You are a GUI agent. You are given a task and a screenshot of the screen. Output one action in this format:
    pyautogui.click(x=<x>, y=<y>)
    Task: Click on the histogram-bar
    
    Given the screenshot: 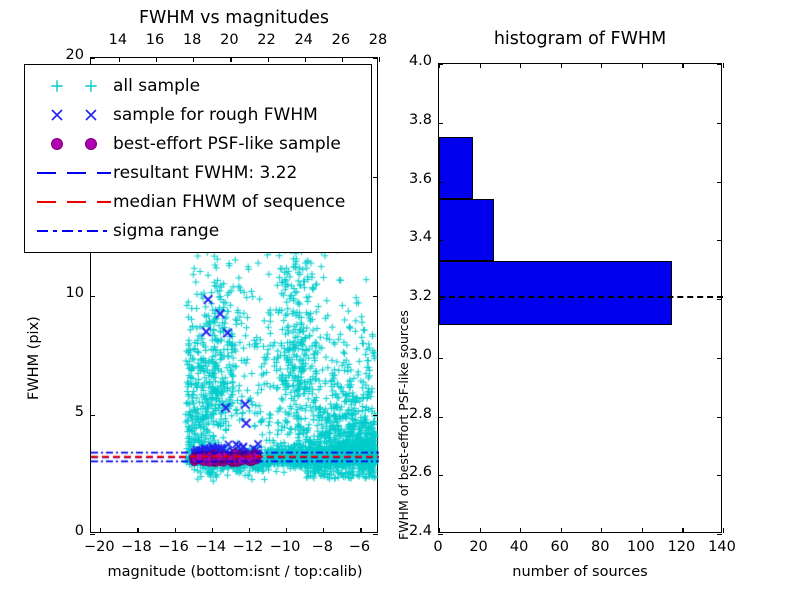 What is the action you would take?
    pyautogui.click(x=456, y=168)
    